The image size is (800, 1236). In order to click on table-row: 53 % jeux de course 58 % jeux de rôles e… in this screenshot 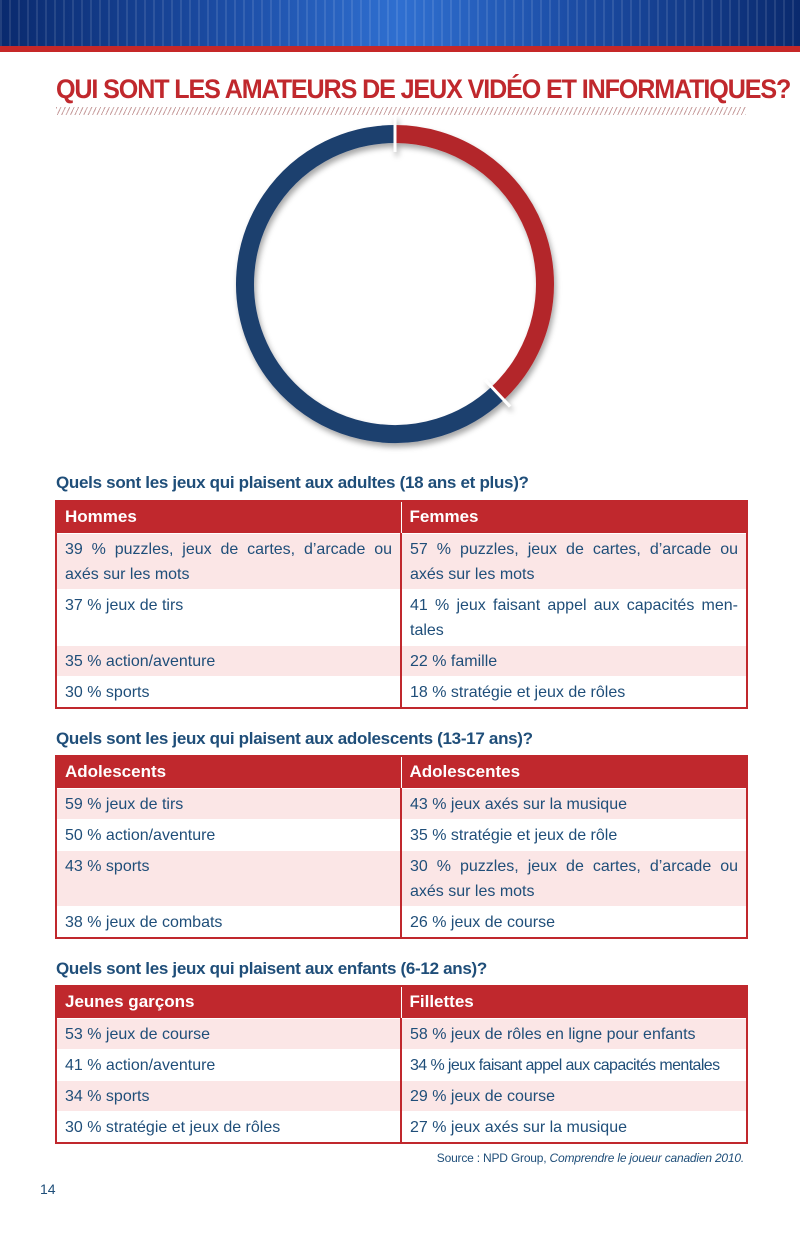, I will do `click(401, 1033)`.